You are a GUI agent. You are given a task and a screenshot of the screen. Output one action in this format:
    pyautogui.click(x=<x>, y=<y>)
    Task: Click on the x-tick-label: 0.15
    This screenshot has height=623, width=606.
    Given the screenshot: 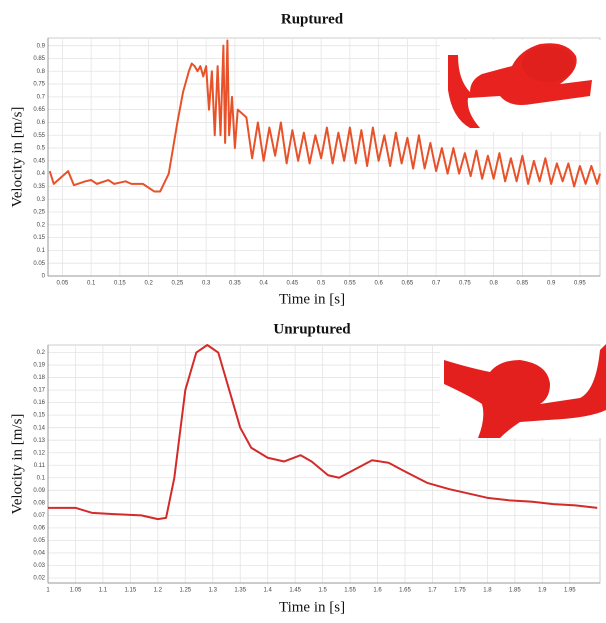 What is the action you would take?
    pyautogui.click(x=120, y=284)
    